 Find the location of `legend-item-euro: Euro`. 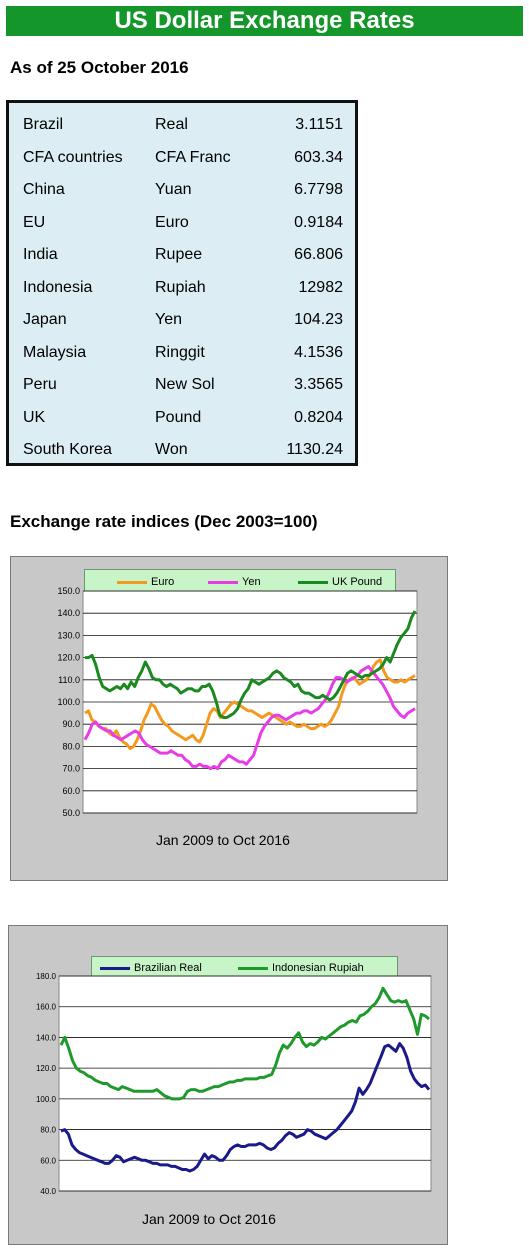

legend-item-euro: Euro is located at coordinates (145, 582).